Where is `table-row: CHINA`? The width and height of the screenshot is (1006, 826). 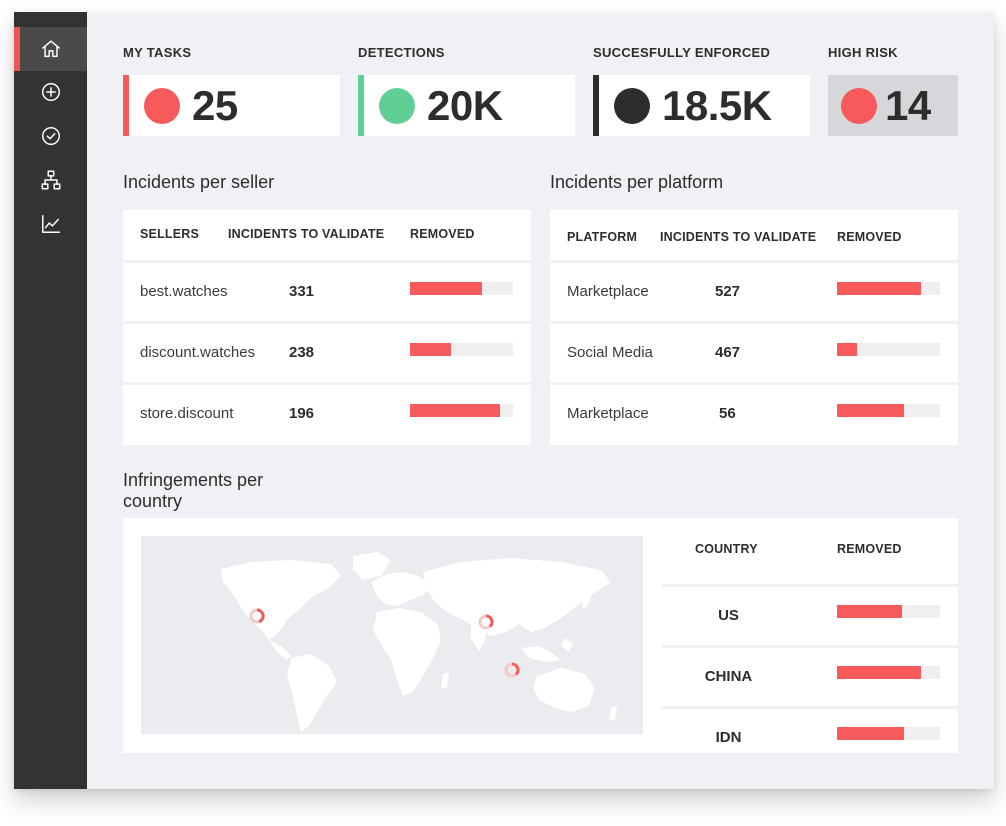
table-row: CHINA is located at coordinates (809, 675).